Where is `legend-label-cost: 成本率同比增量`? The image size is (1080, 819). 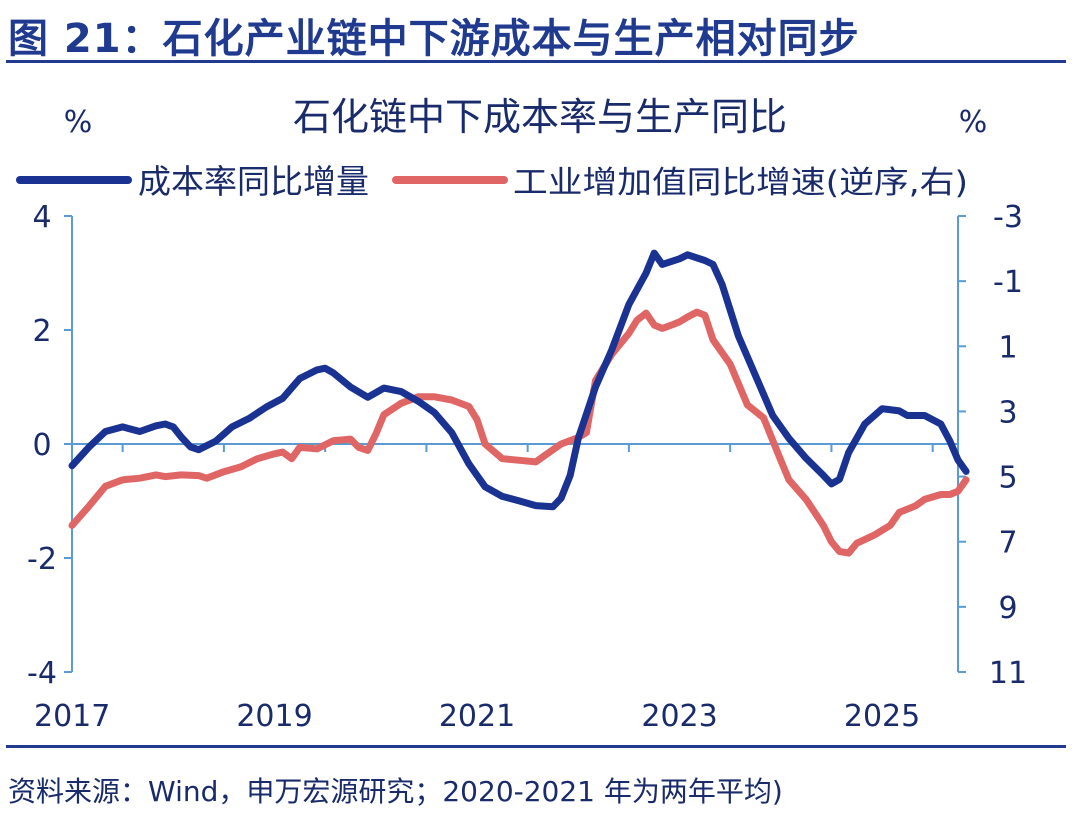
legend-label-cost: 成本率同比增量 is located at coordinates (253, 181).